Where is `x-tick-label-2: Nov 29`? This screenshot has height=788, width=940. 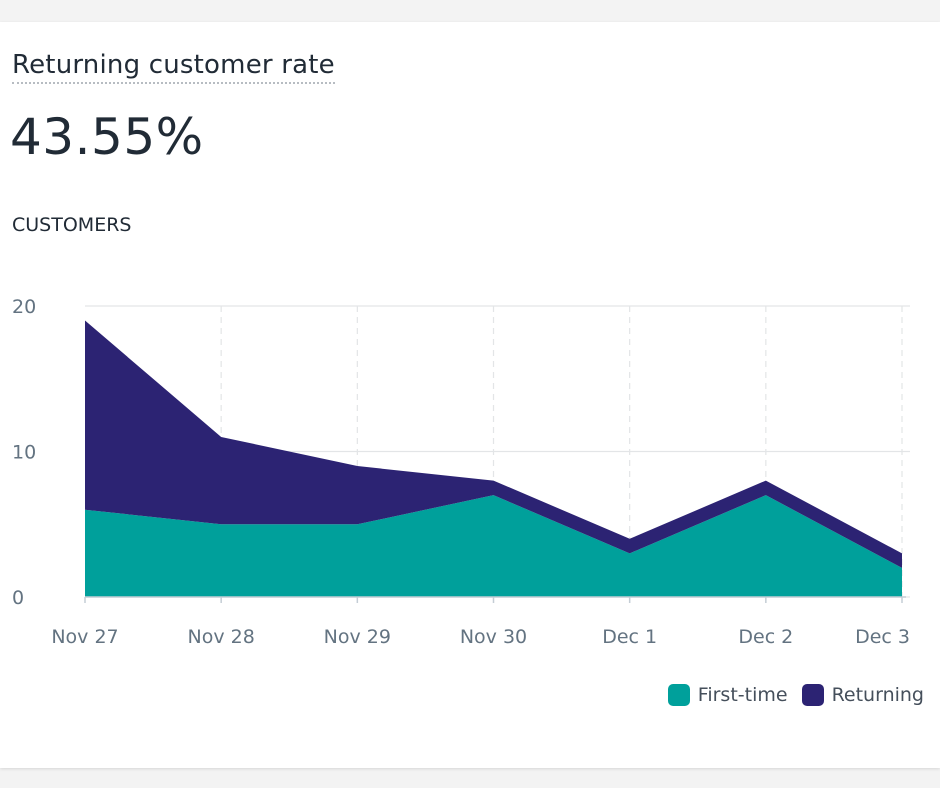 x-tick-label-2: Nov 29 is located at coordinates (357, 637).